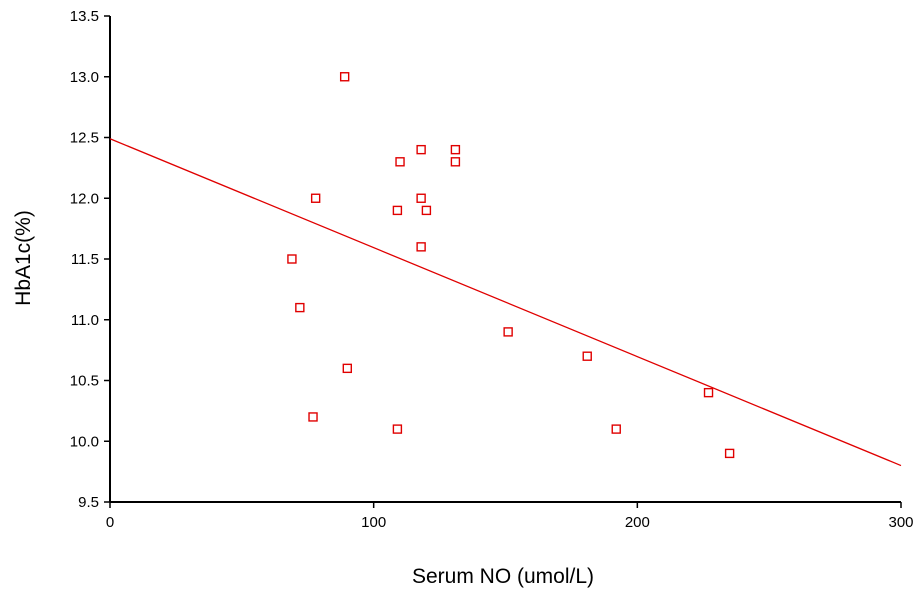 The image size is (923, 591). I want to click on x-tick-label: 300, so click(900, 522).